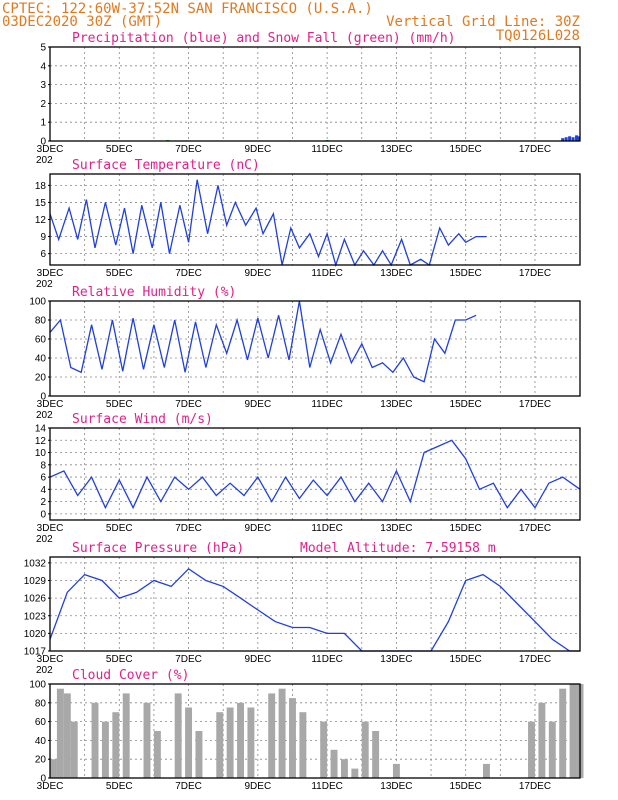 The width and height of the screenshot is (618, 800). Describe the element at coordinates (119, 786) in the screenshot. I see `cloud-xtick: 5DEC` at that location.